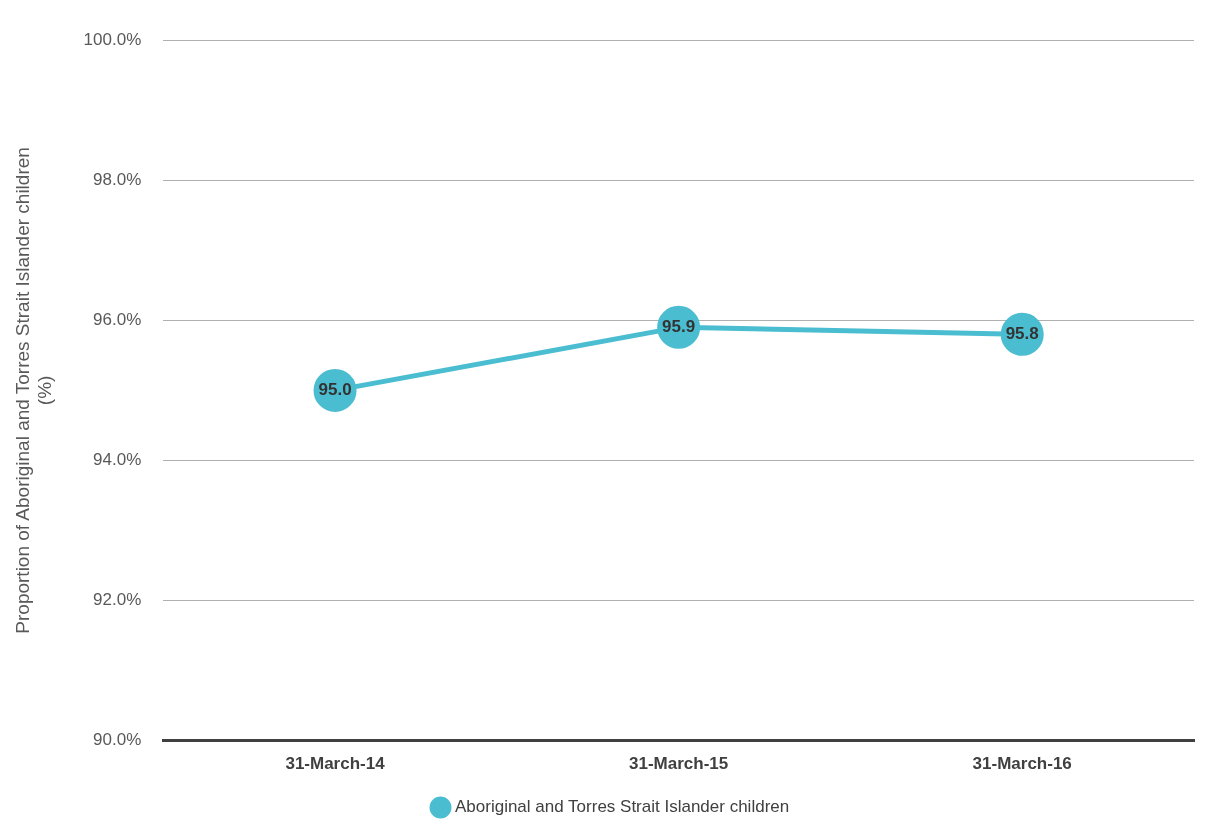  I want to click on y-axis-title: Proportion of Aboriginal and Torres Strait Islander children (%), so click(33, 390).